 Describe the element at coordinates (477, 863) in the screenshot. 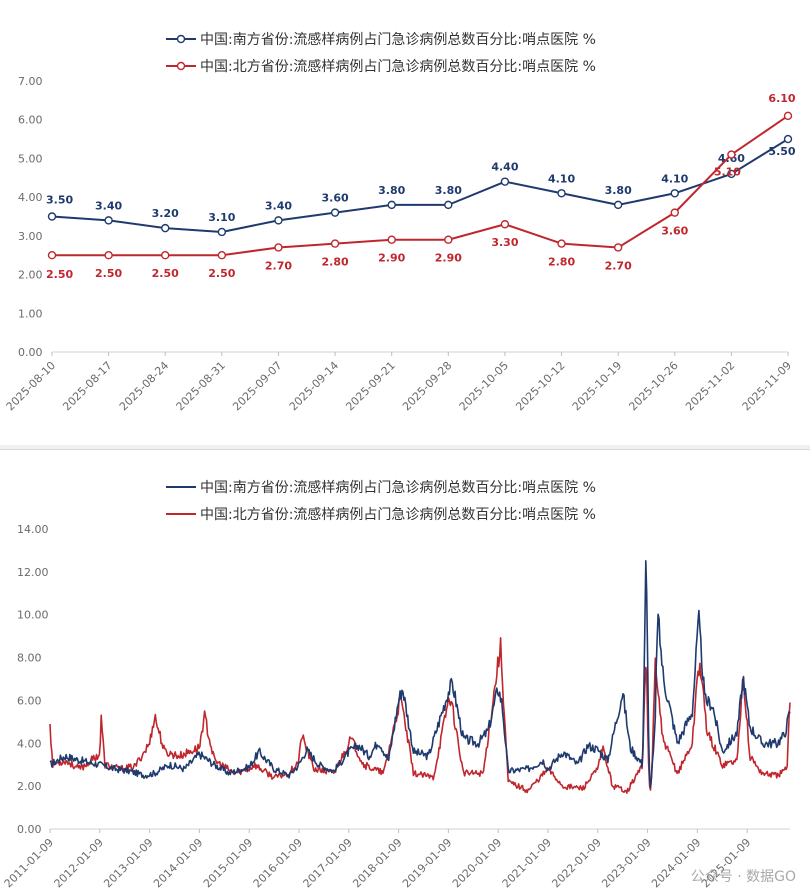

I see `x-tick-label: 2020-01-09` at that location.